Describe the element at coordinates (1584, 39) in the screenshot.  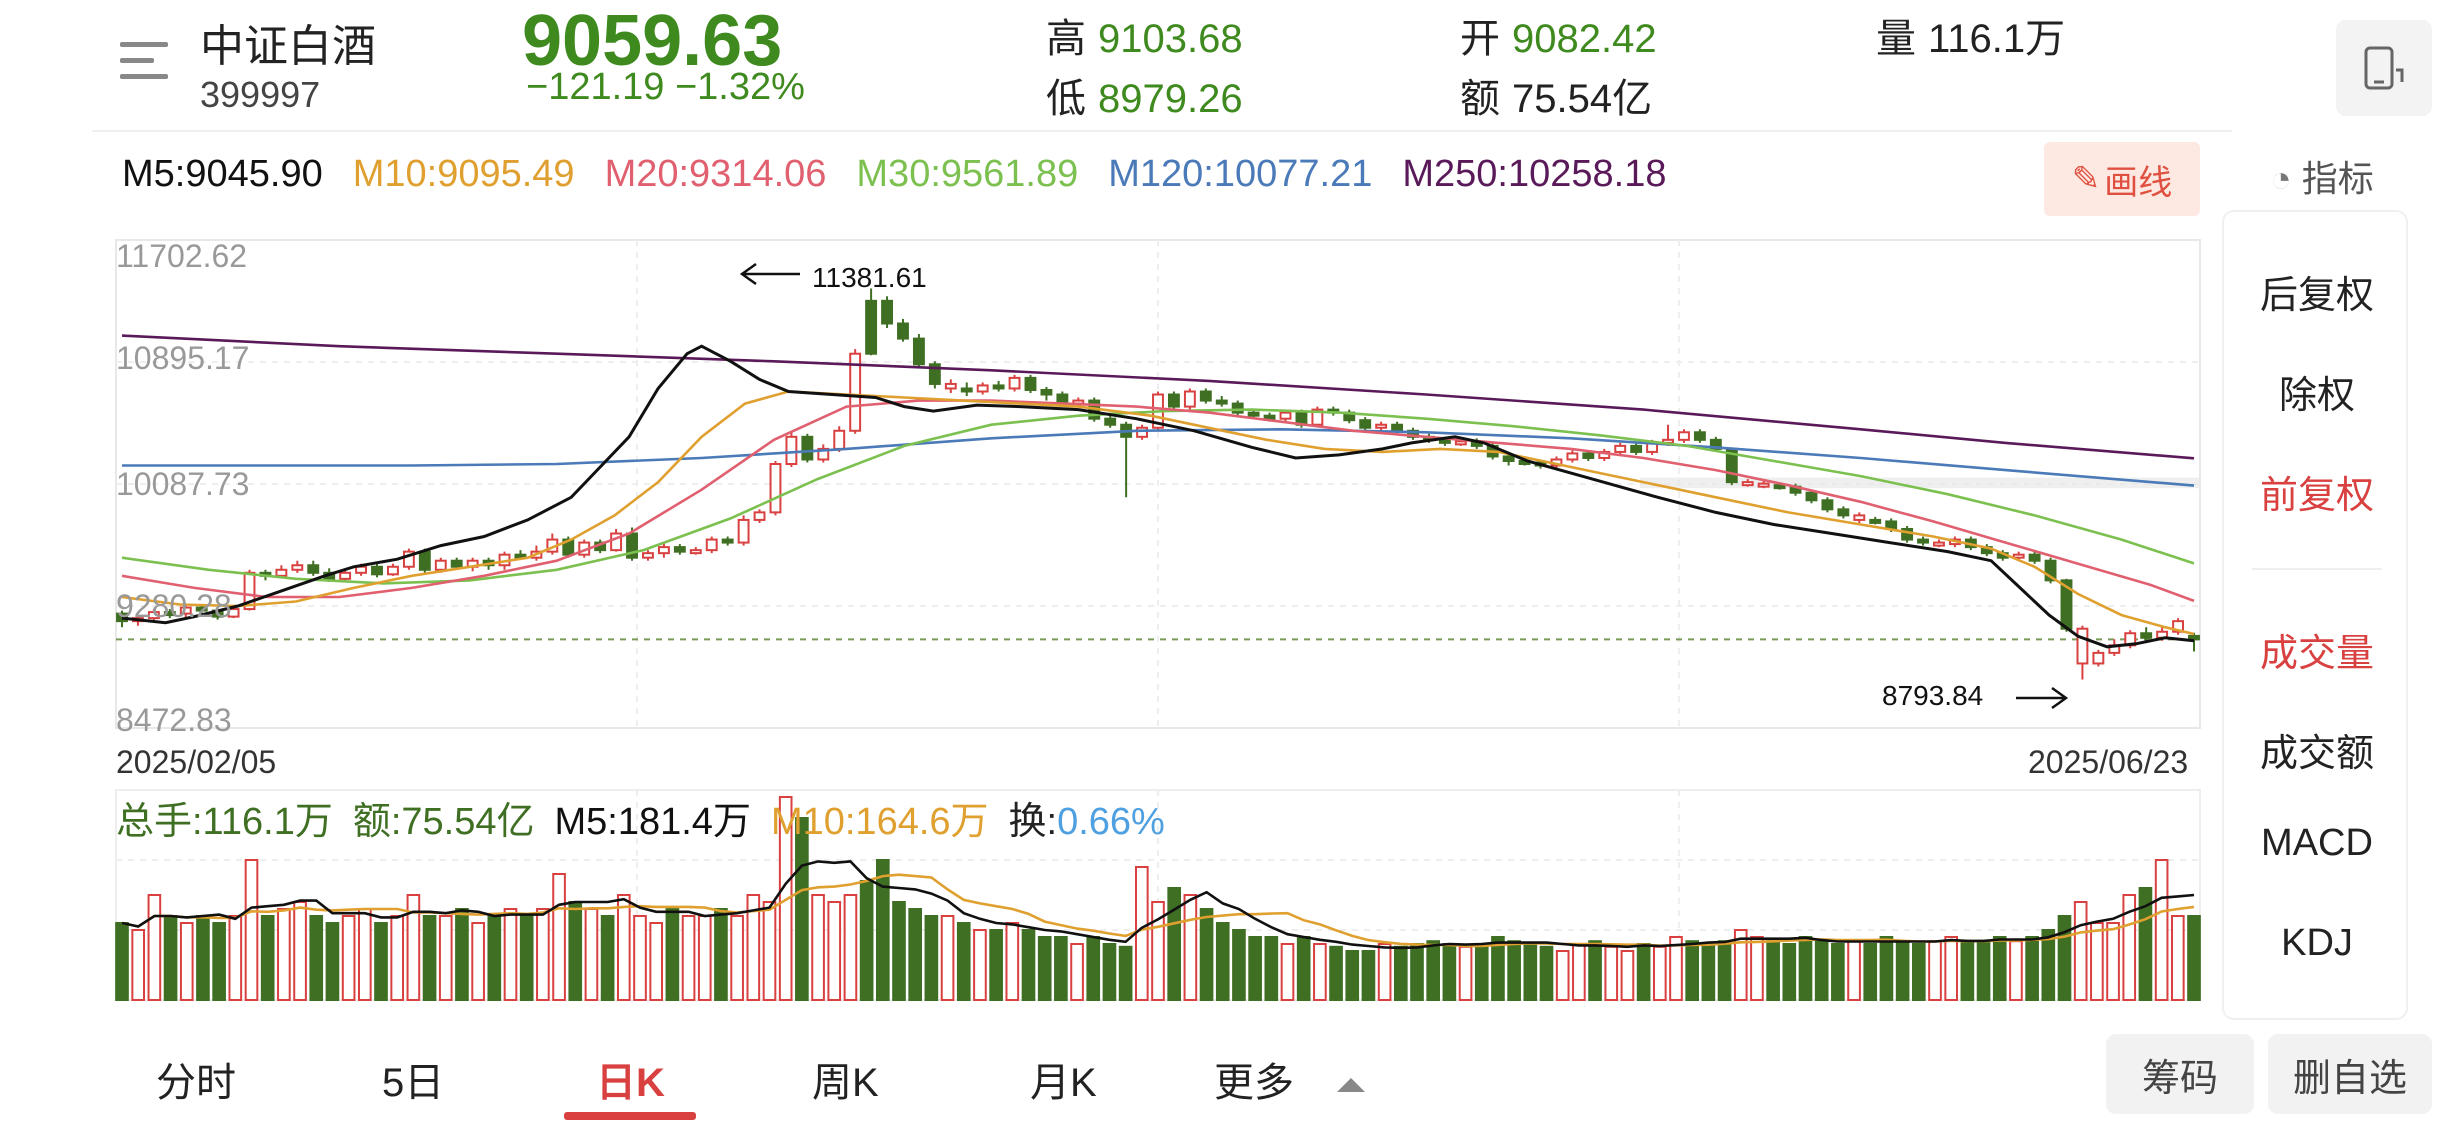
I see `open-value: 9082.42` at that location.